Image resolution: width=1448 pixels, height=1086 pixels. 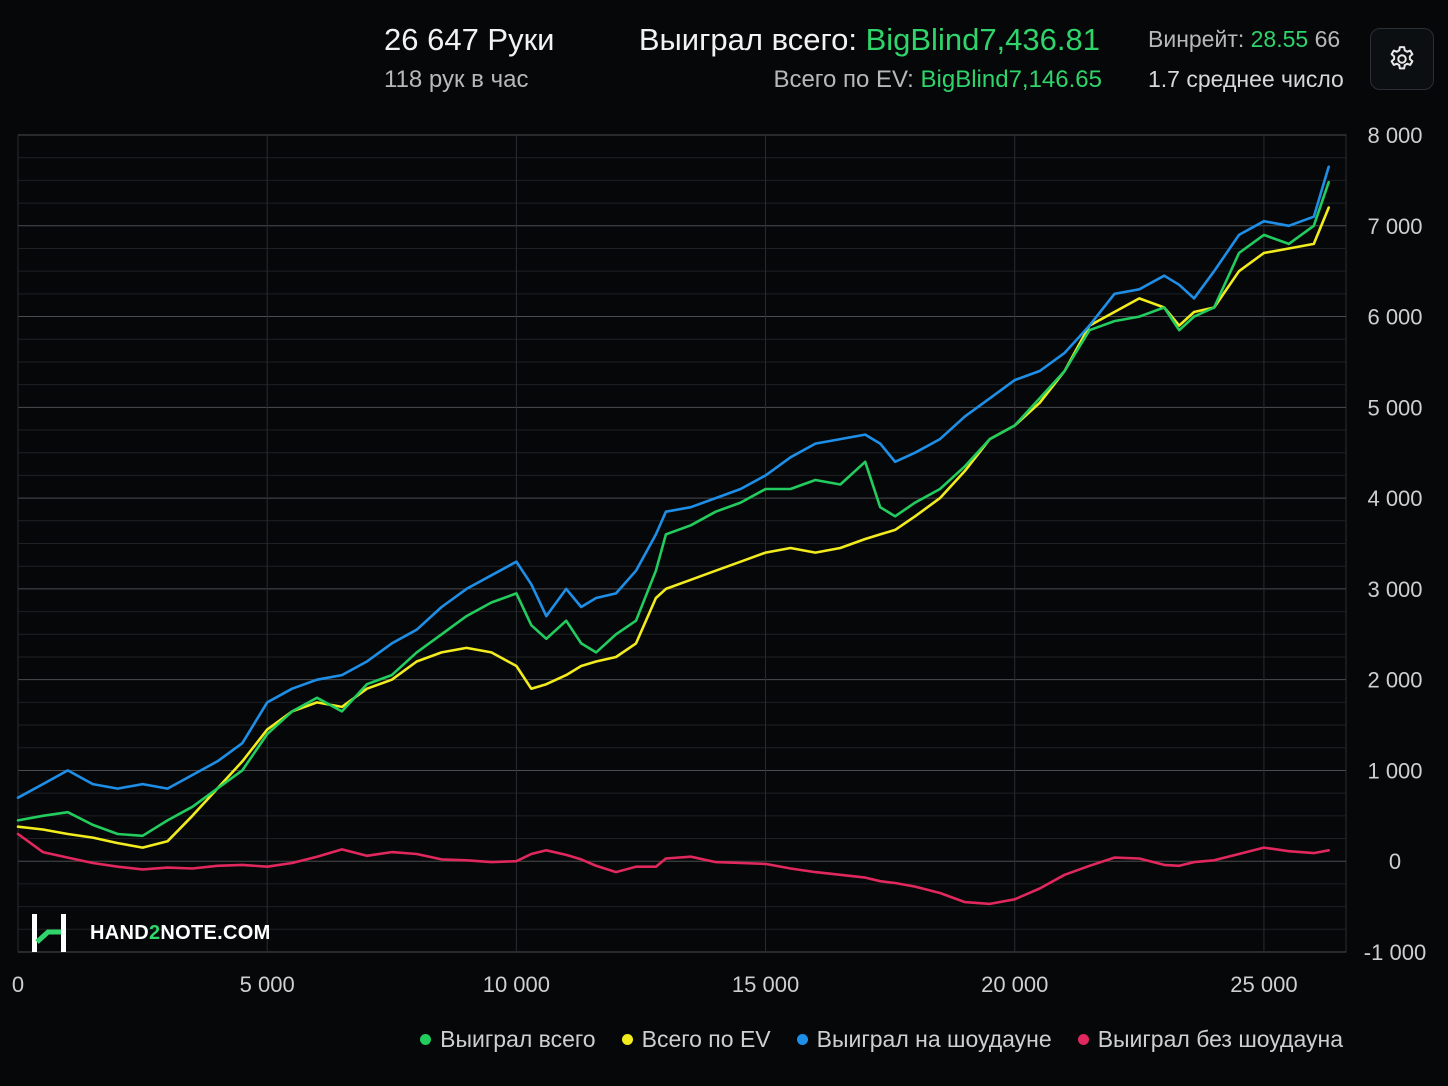 I want to click on y-tick-label: 4 000, so click(x=1394, y=498).